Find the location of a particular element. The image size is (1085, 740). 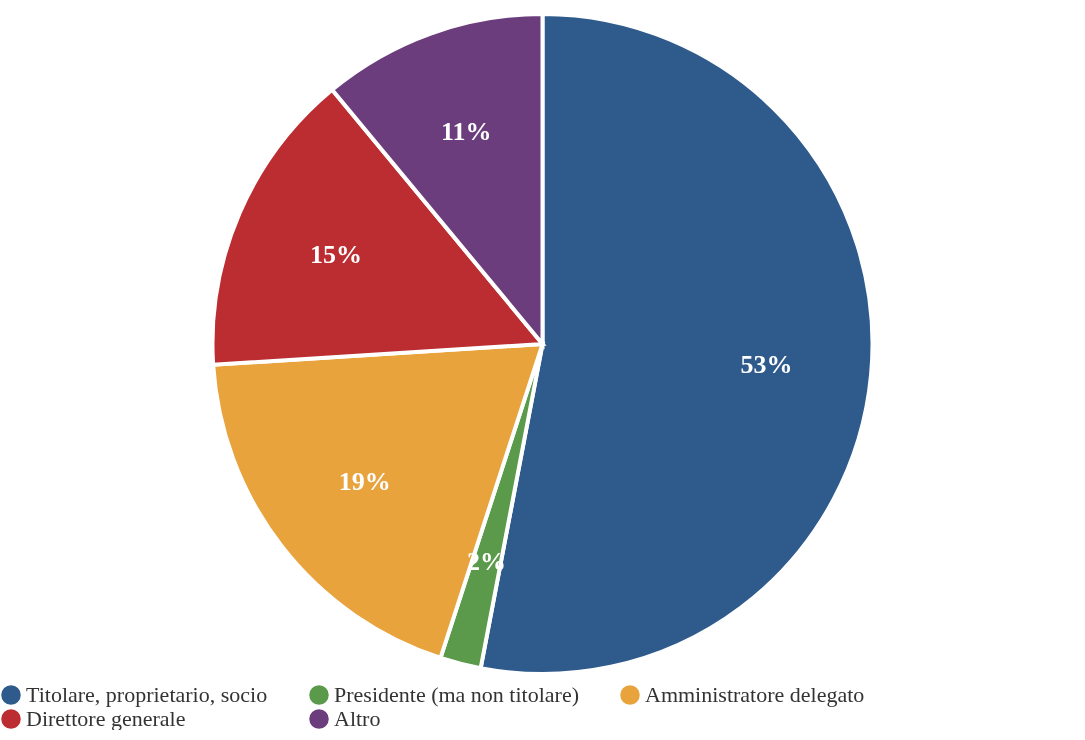

legend-label: Altro is located at coordinates (357, 718).